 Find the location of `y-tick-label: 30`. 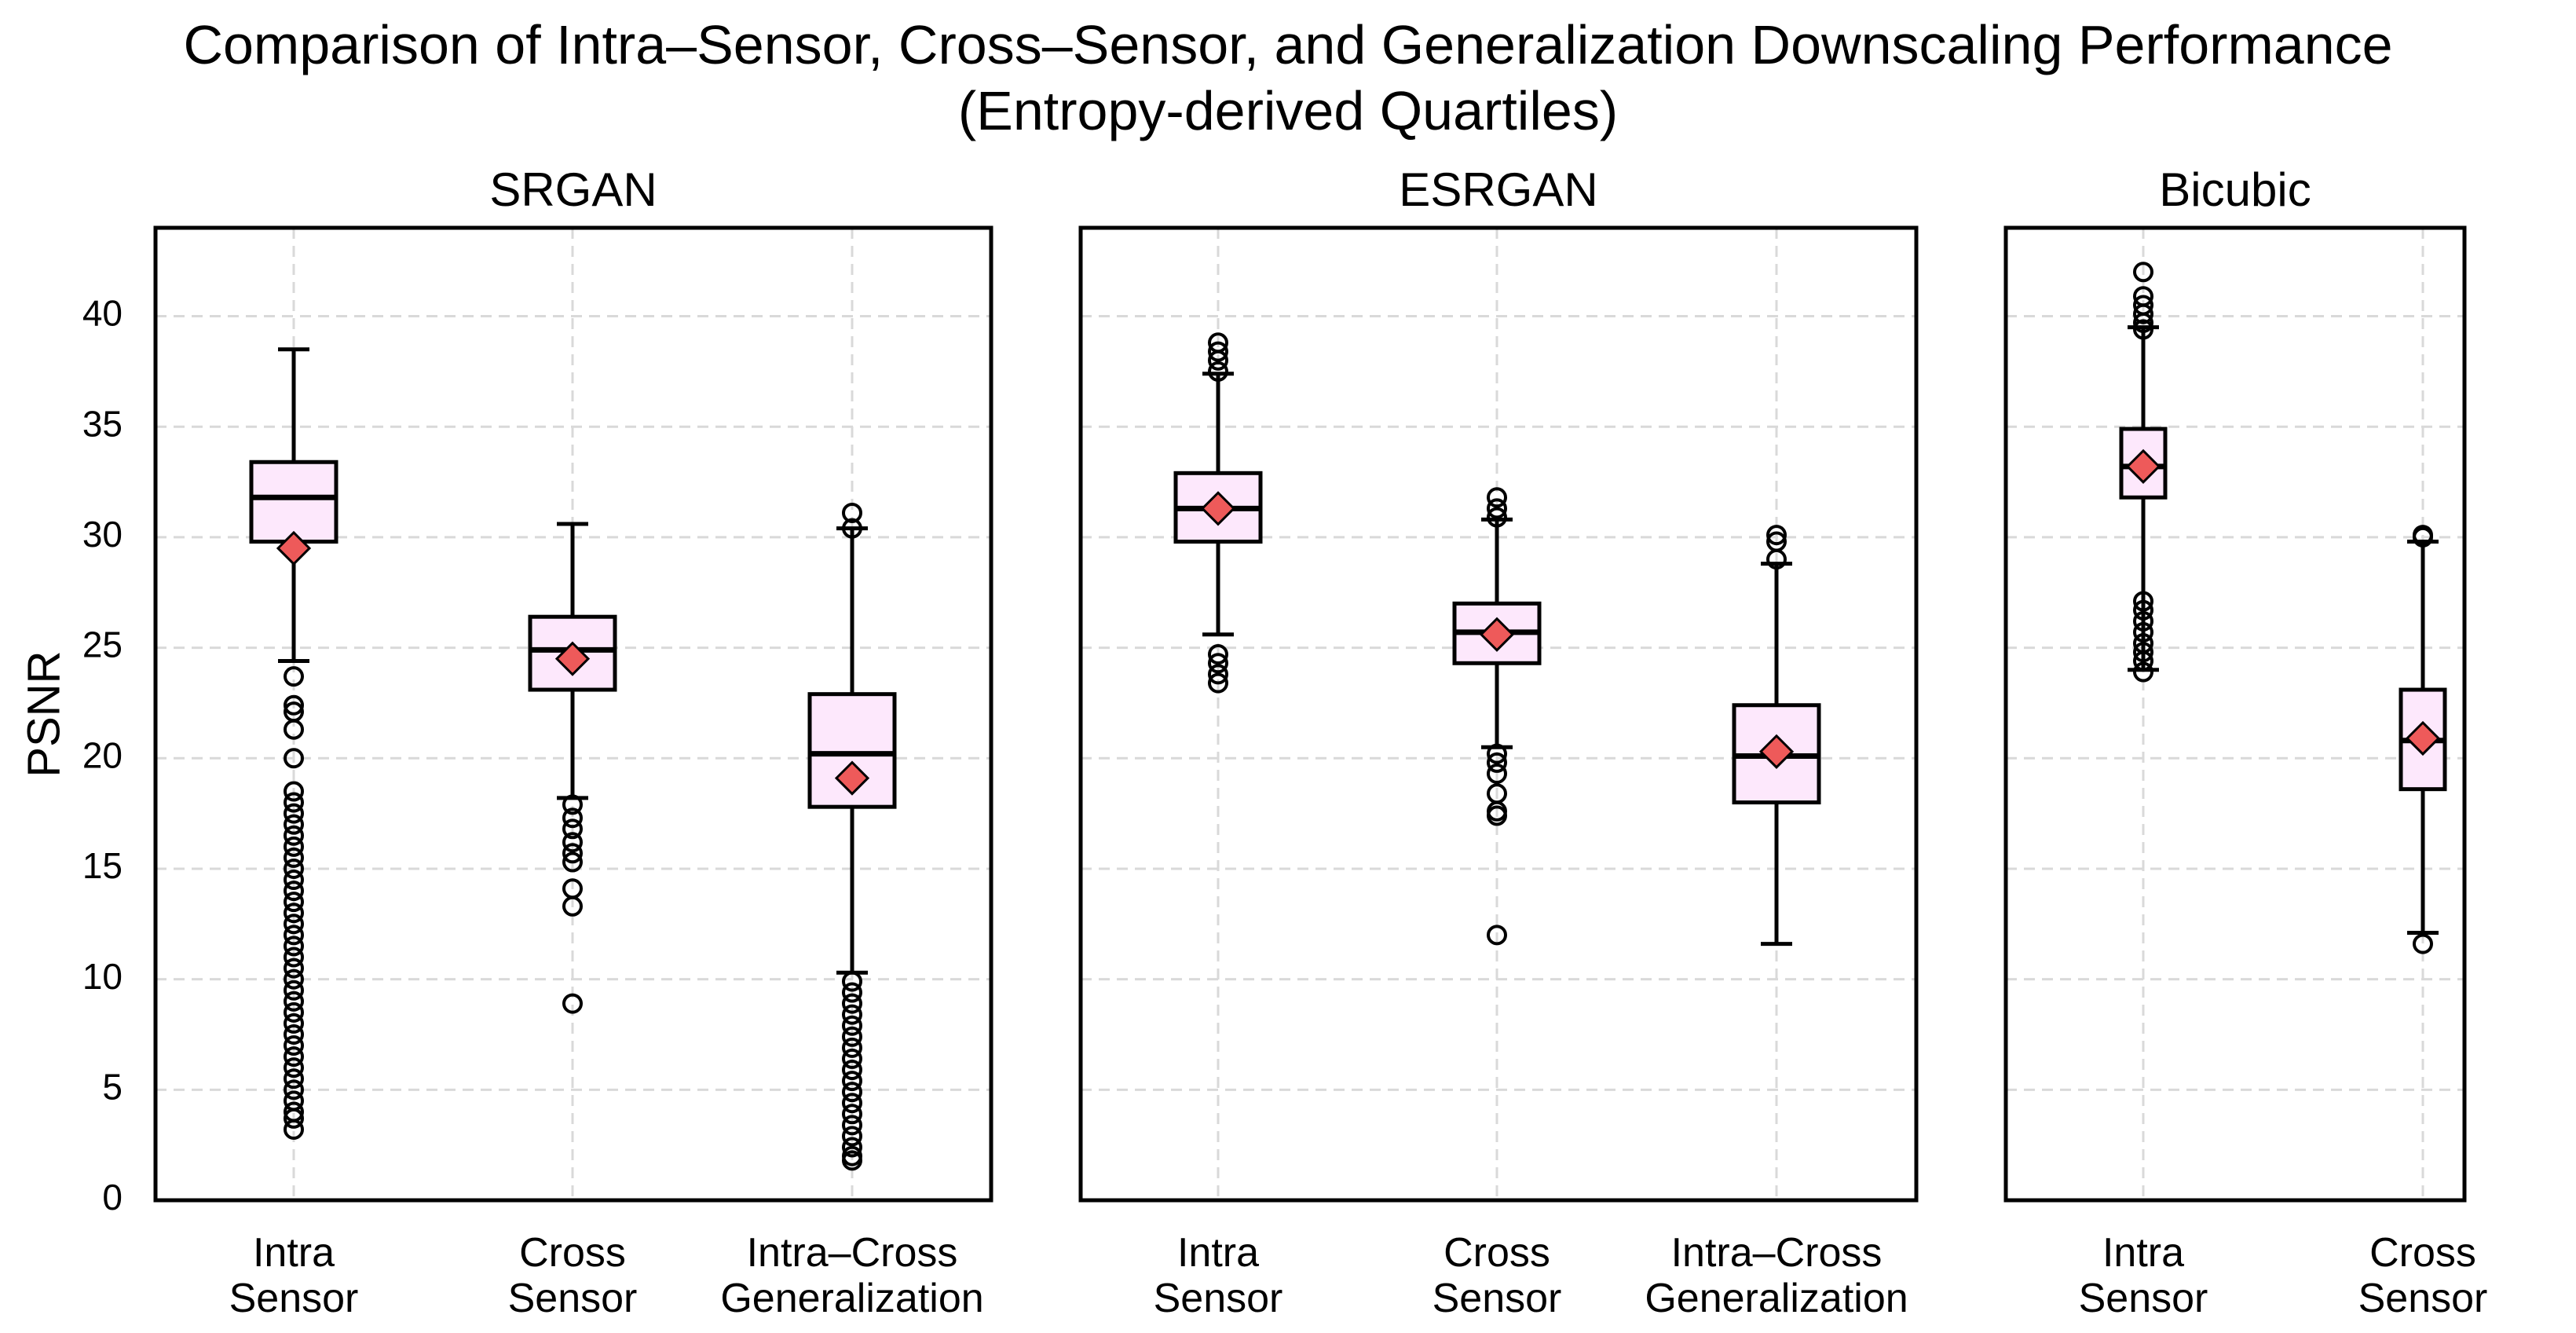

y-tick-label: 30 is located at coordinates (102, 534).